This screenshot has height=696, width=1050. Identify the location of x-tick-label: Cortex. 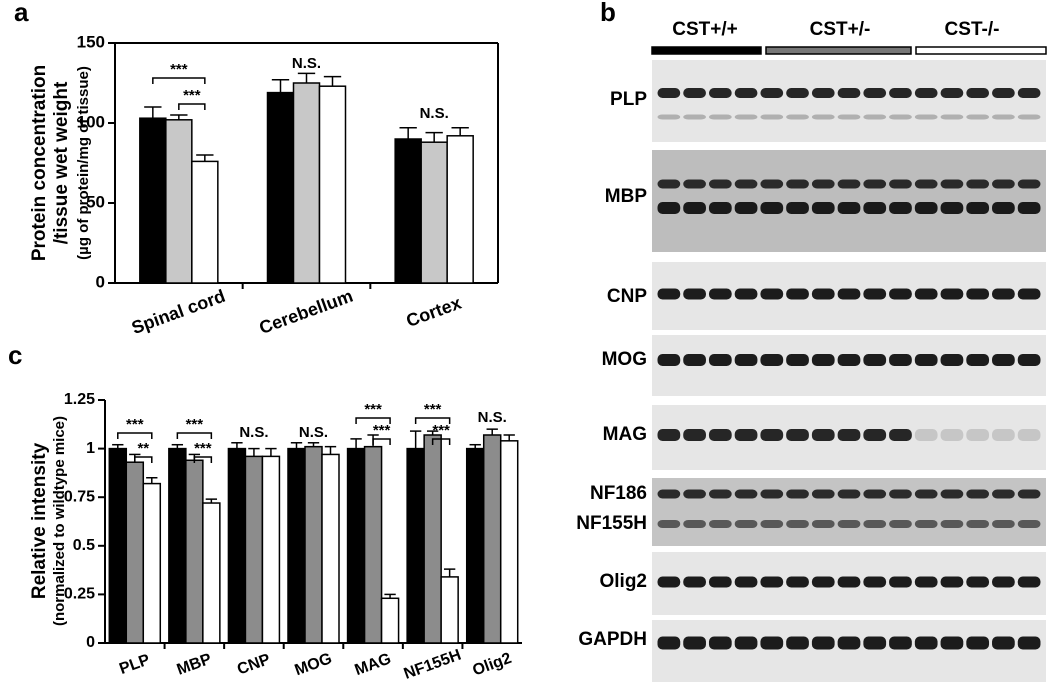
(434, 312).